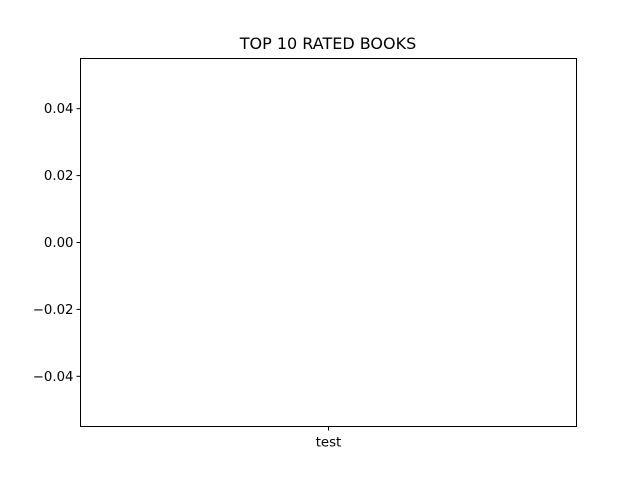  Describe the element at coordinates (53, 310) in the screenshot. I see `y-tick-label: −0.02` at that location.